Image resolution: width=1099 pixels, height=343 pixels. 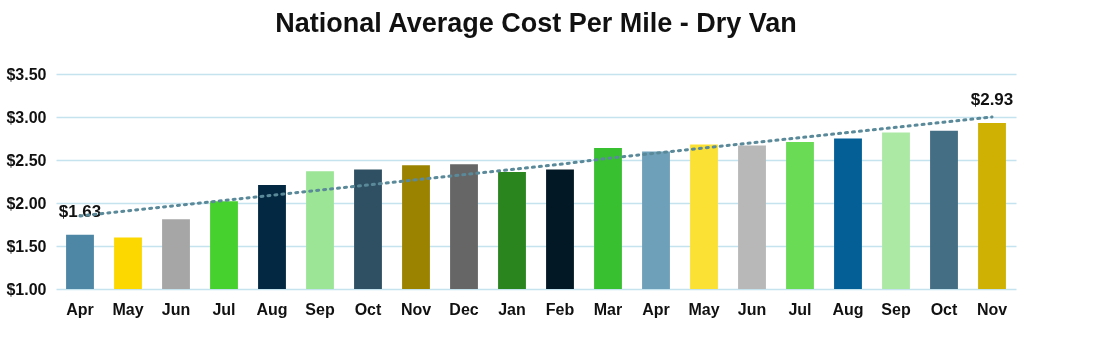 What do you see at coordinates (560, 309) in the screenshot?
I see `x-tick-label: Feb` at bounding box center [560, 309].